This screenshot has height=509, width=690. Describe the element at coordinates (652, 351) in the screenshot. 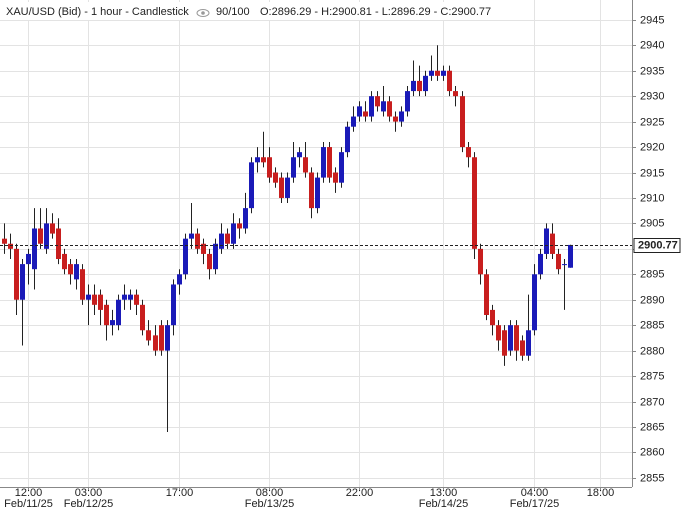

I see `y-tick-label: 2880` at that location.